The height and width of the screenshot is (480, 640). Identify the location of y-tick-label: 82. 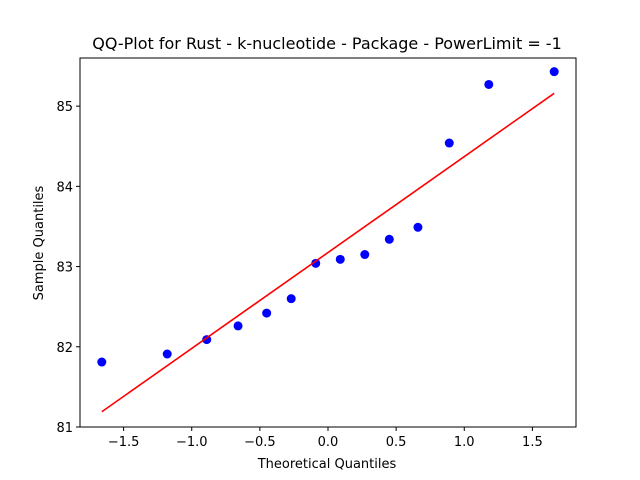
(64, 348).